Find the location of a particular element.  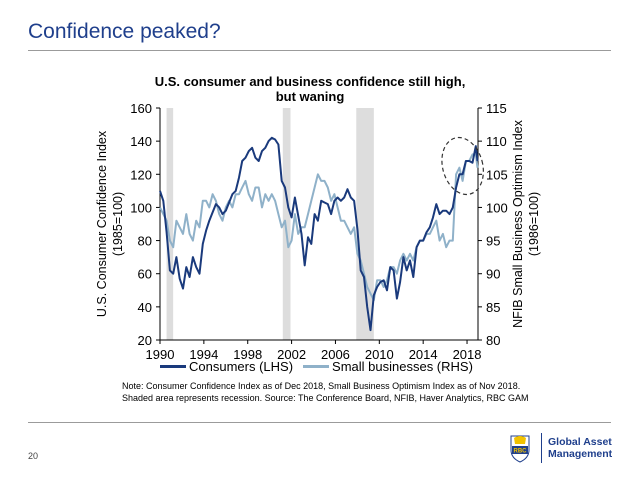

y-left-tick-label-120: 120 is located at coordinates (141, 174).